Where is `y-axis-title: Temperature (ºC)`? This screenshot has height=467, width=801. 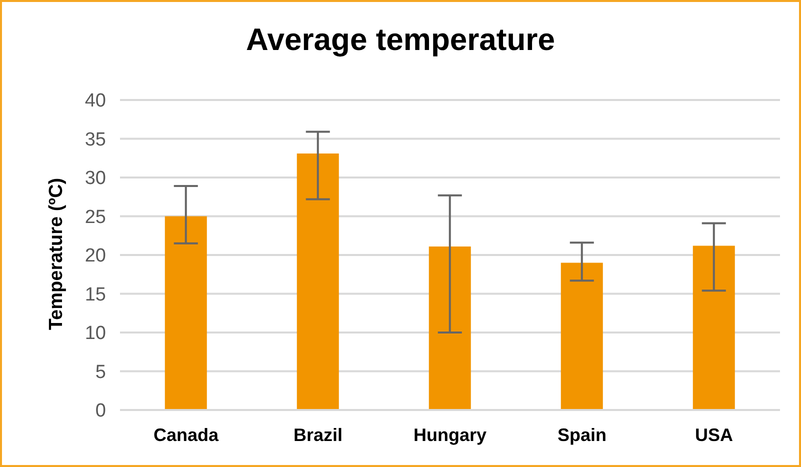
y-axis-title: Temperature (ºC) is located at coordinates (57, 254).